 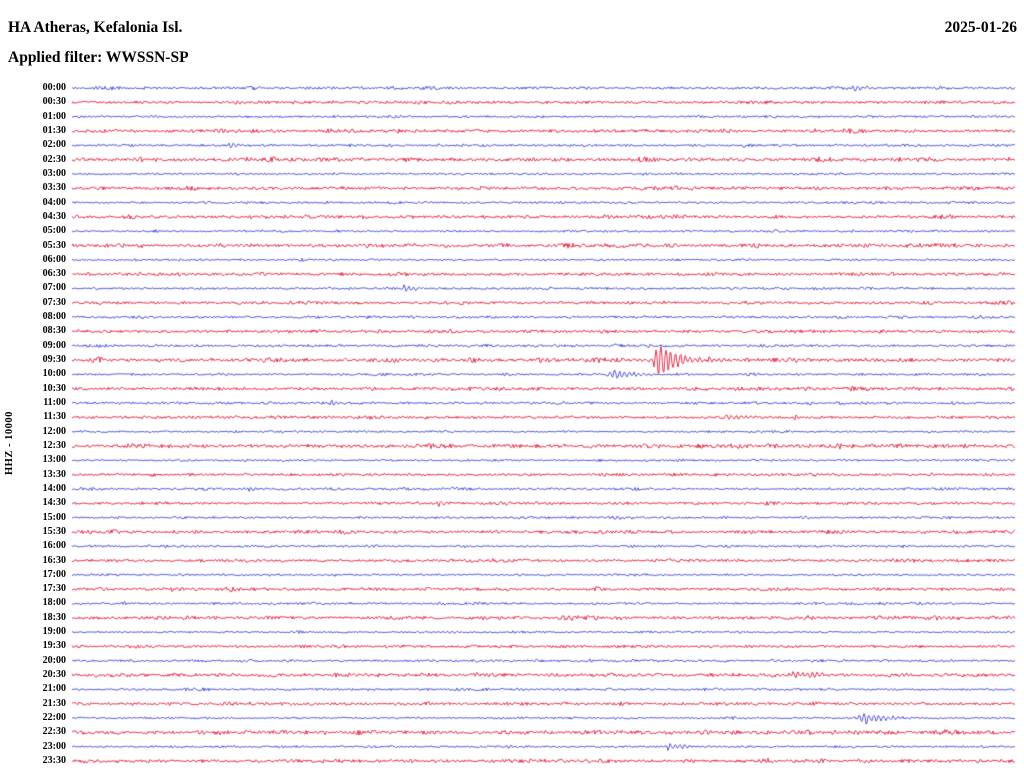 I want to click on time-label: 22:00, so click(x=54, y=718).